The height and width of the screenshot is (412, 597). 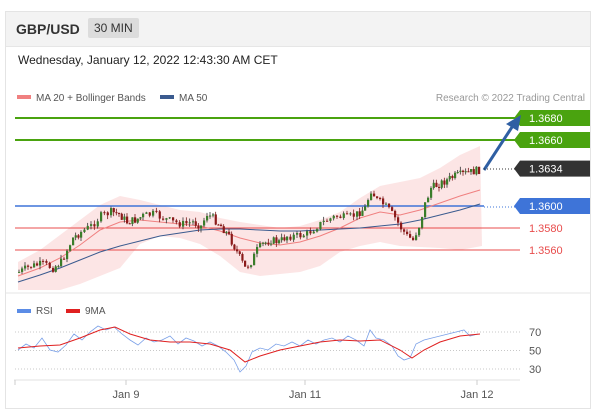 I want to click on ma9-line, so click(x=249, y=344).